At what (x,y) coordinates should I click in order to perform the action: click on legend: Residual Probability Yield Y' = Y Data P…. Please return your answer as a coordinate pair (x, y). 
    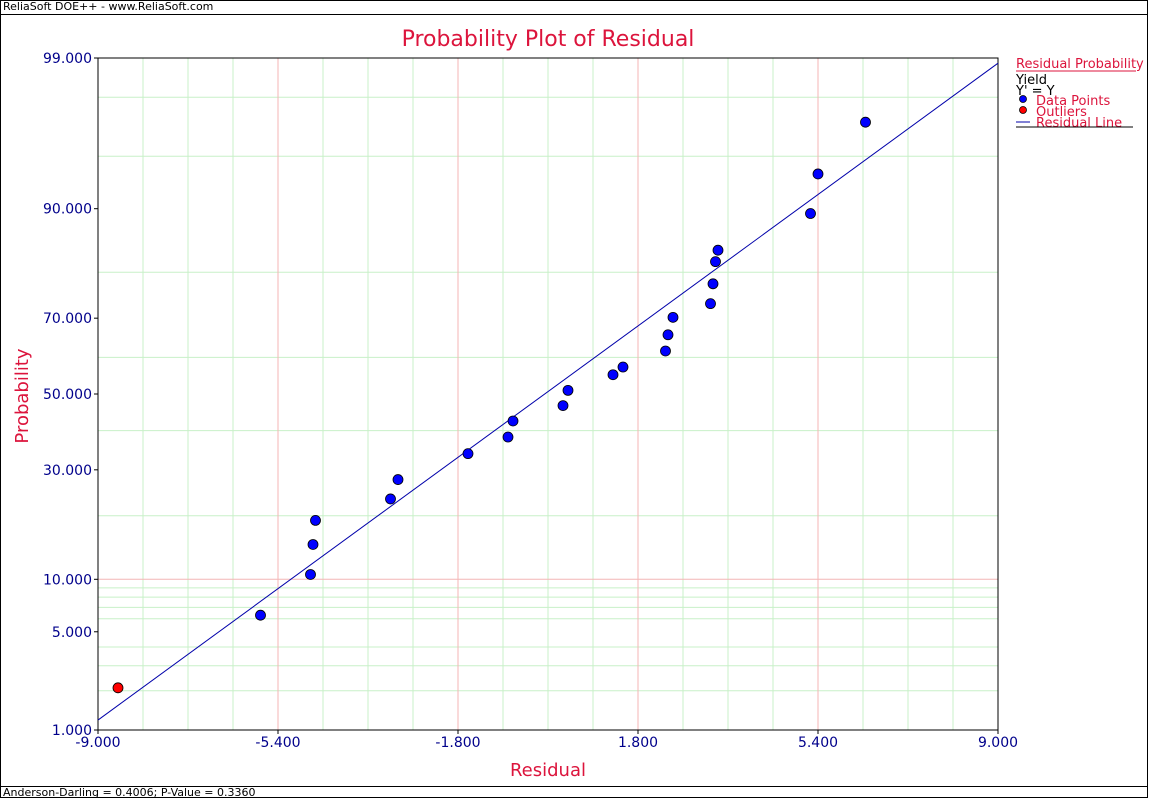
    Looking at the image, I should click on (1079, 94).